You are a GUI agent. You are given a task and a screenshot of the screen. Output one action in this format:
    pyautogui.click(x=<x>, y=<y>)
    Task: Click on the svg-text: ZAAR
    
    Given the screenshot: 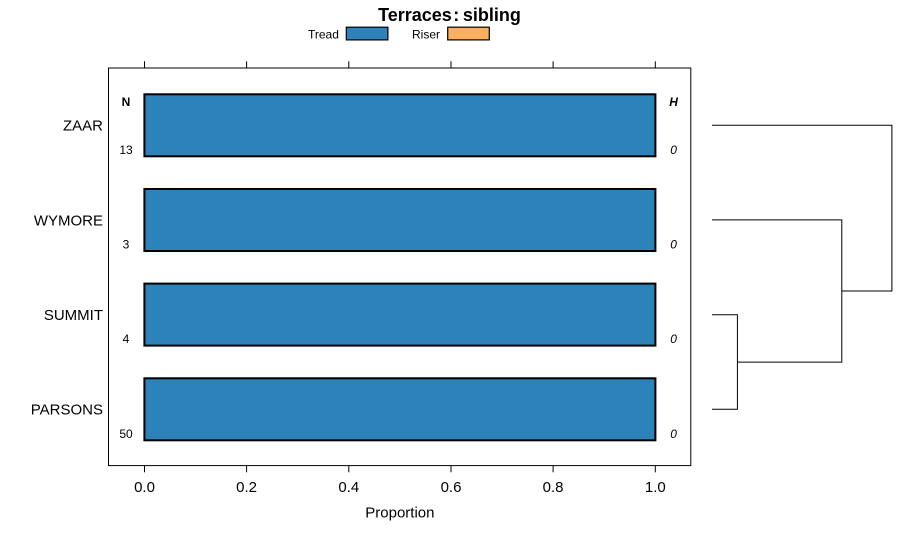 What is the action you would take?
    pyautogui.click(x=83, y=126)
    